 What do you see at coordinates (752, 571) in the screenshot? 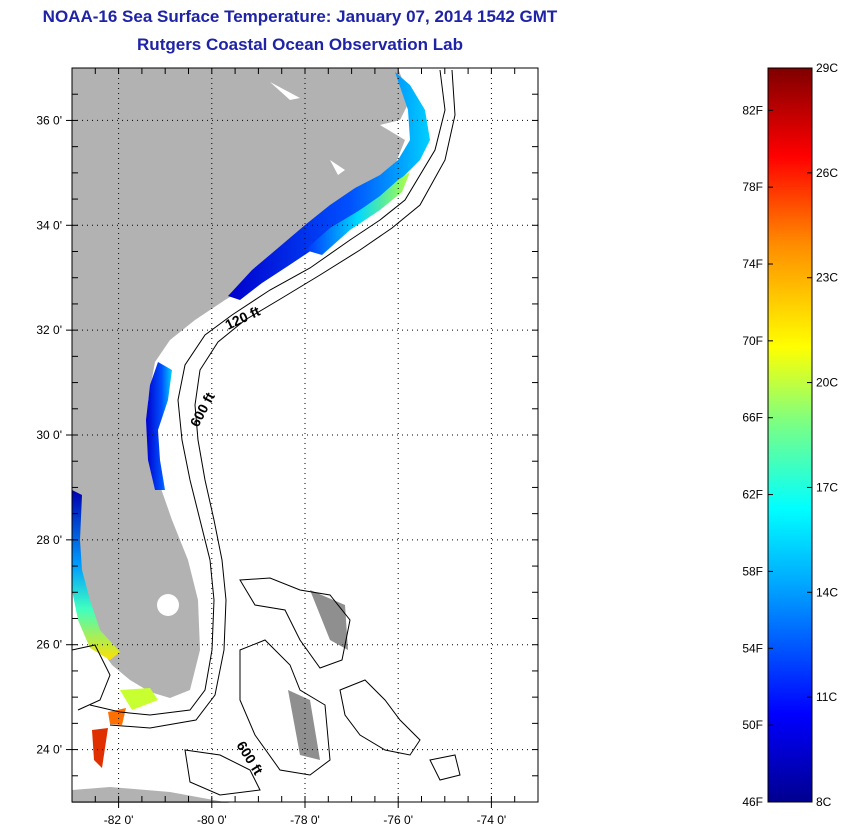
I see `colorbar-f-label: 58F` at bounding box center [752, 571].